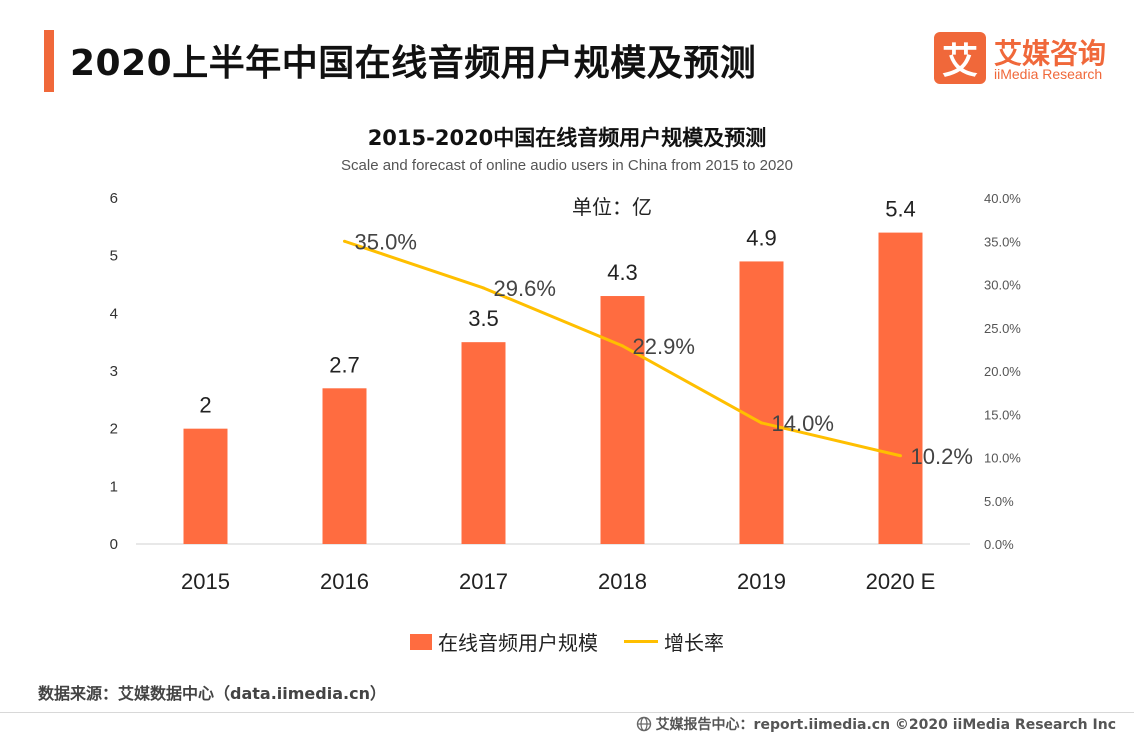 The height and width of the screenshot is (737, 1134). Describe the element at coordinates (761, 237) in the screenshot. I see `bar-value-label: 4.9` at that location.